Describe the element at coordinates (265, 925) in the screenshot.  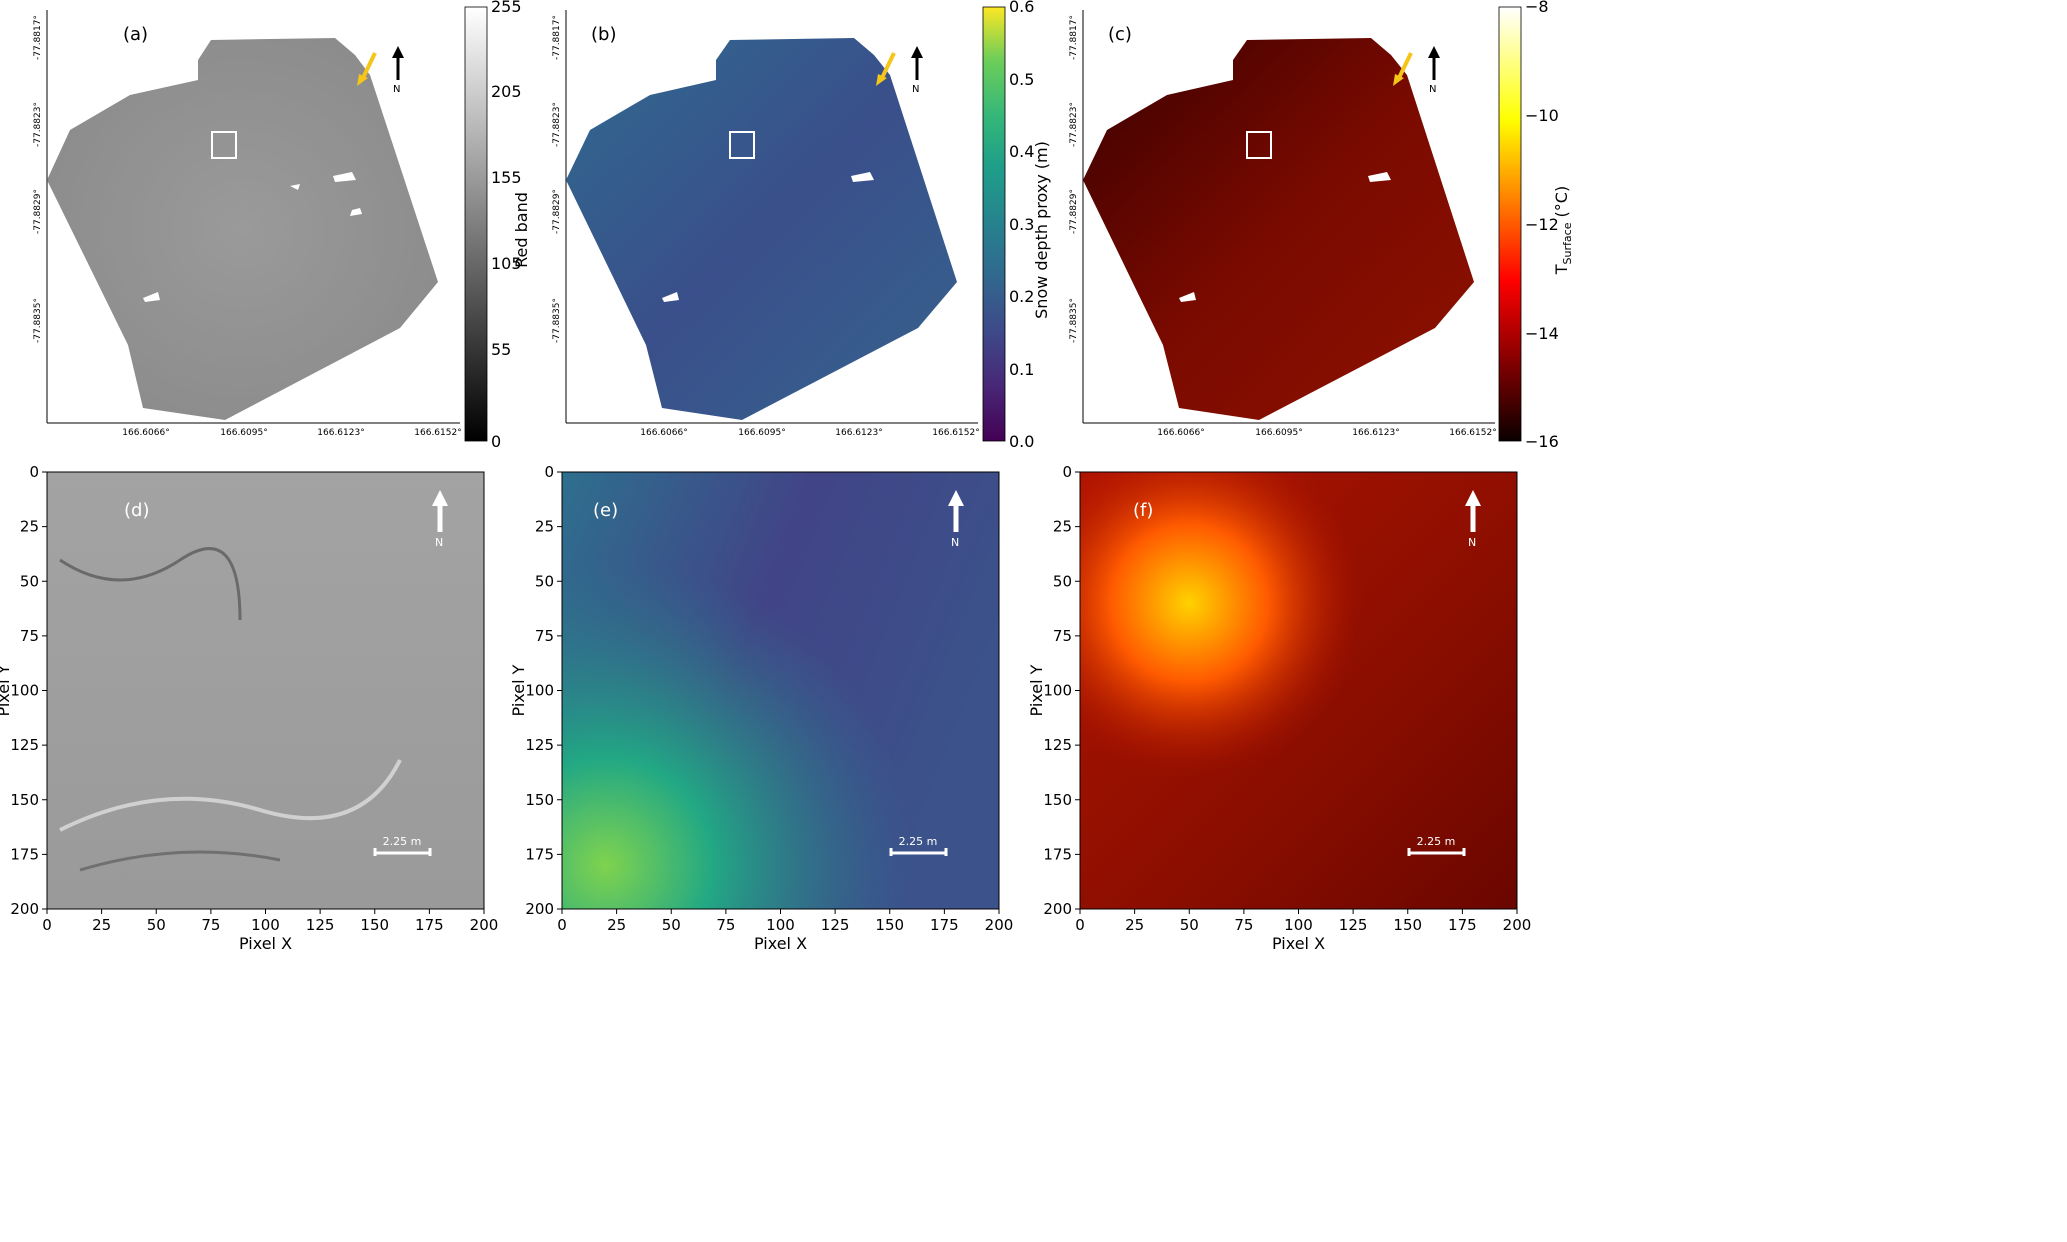
I see `x-tick-label: 100` at that location.